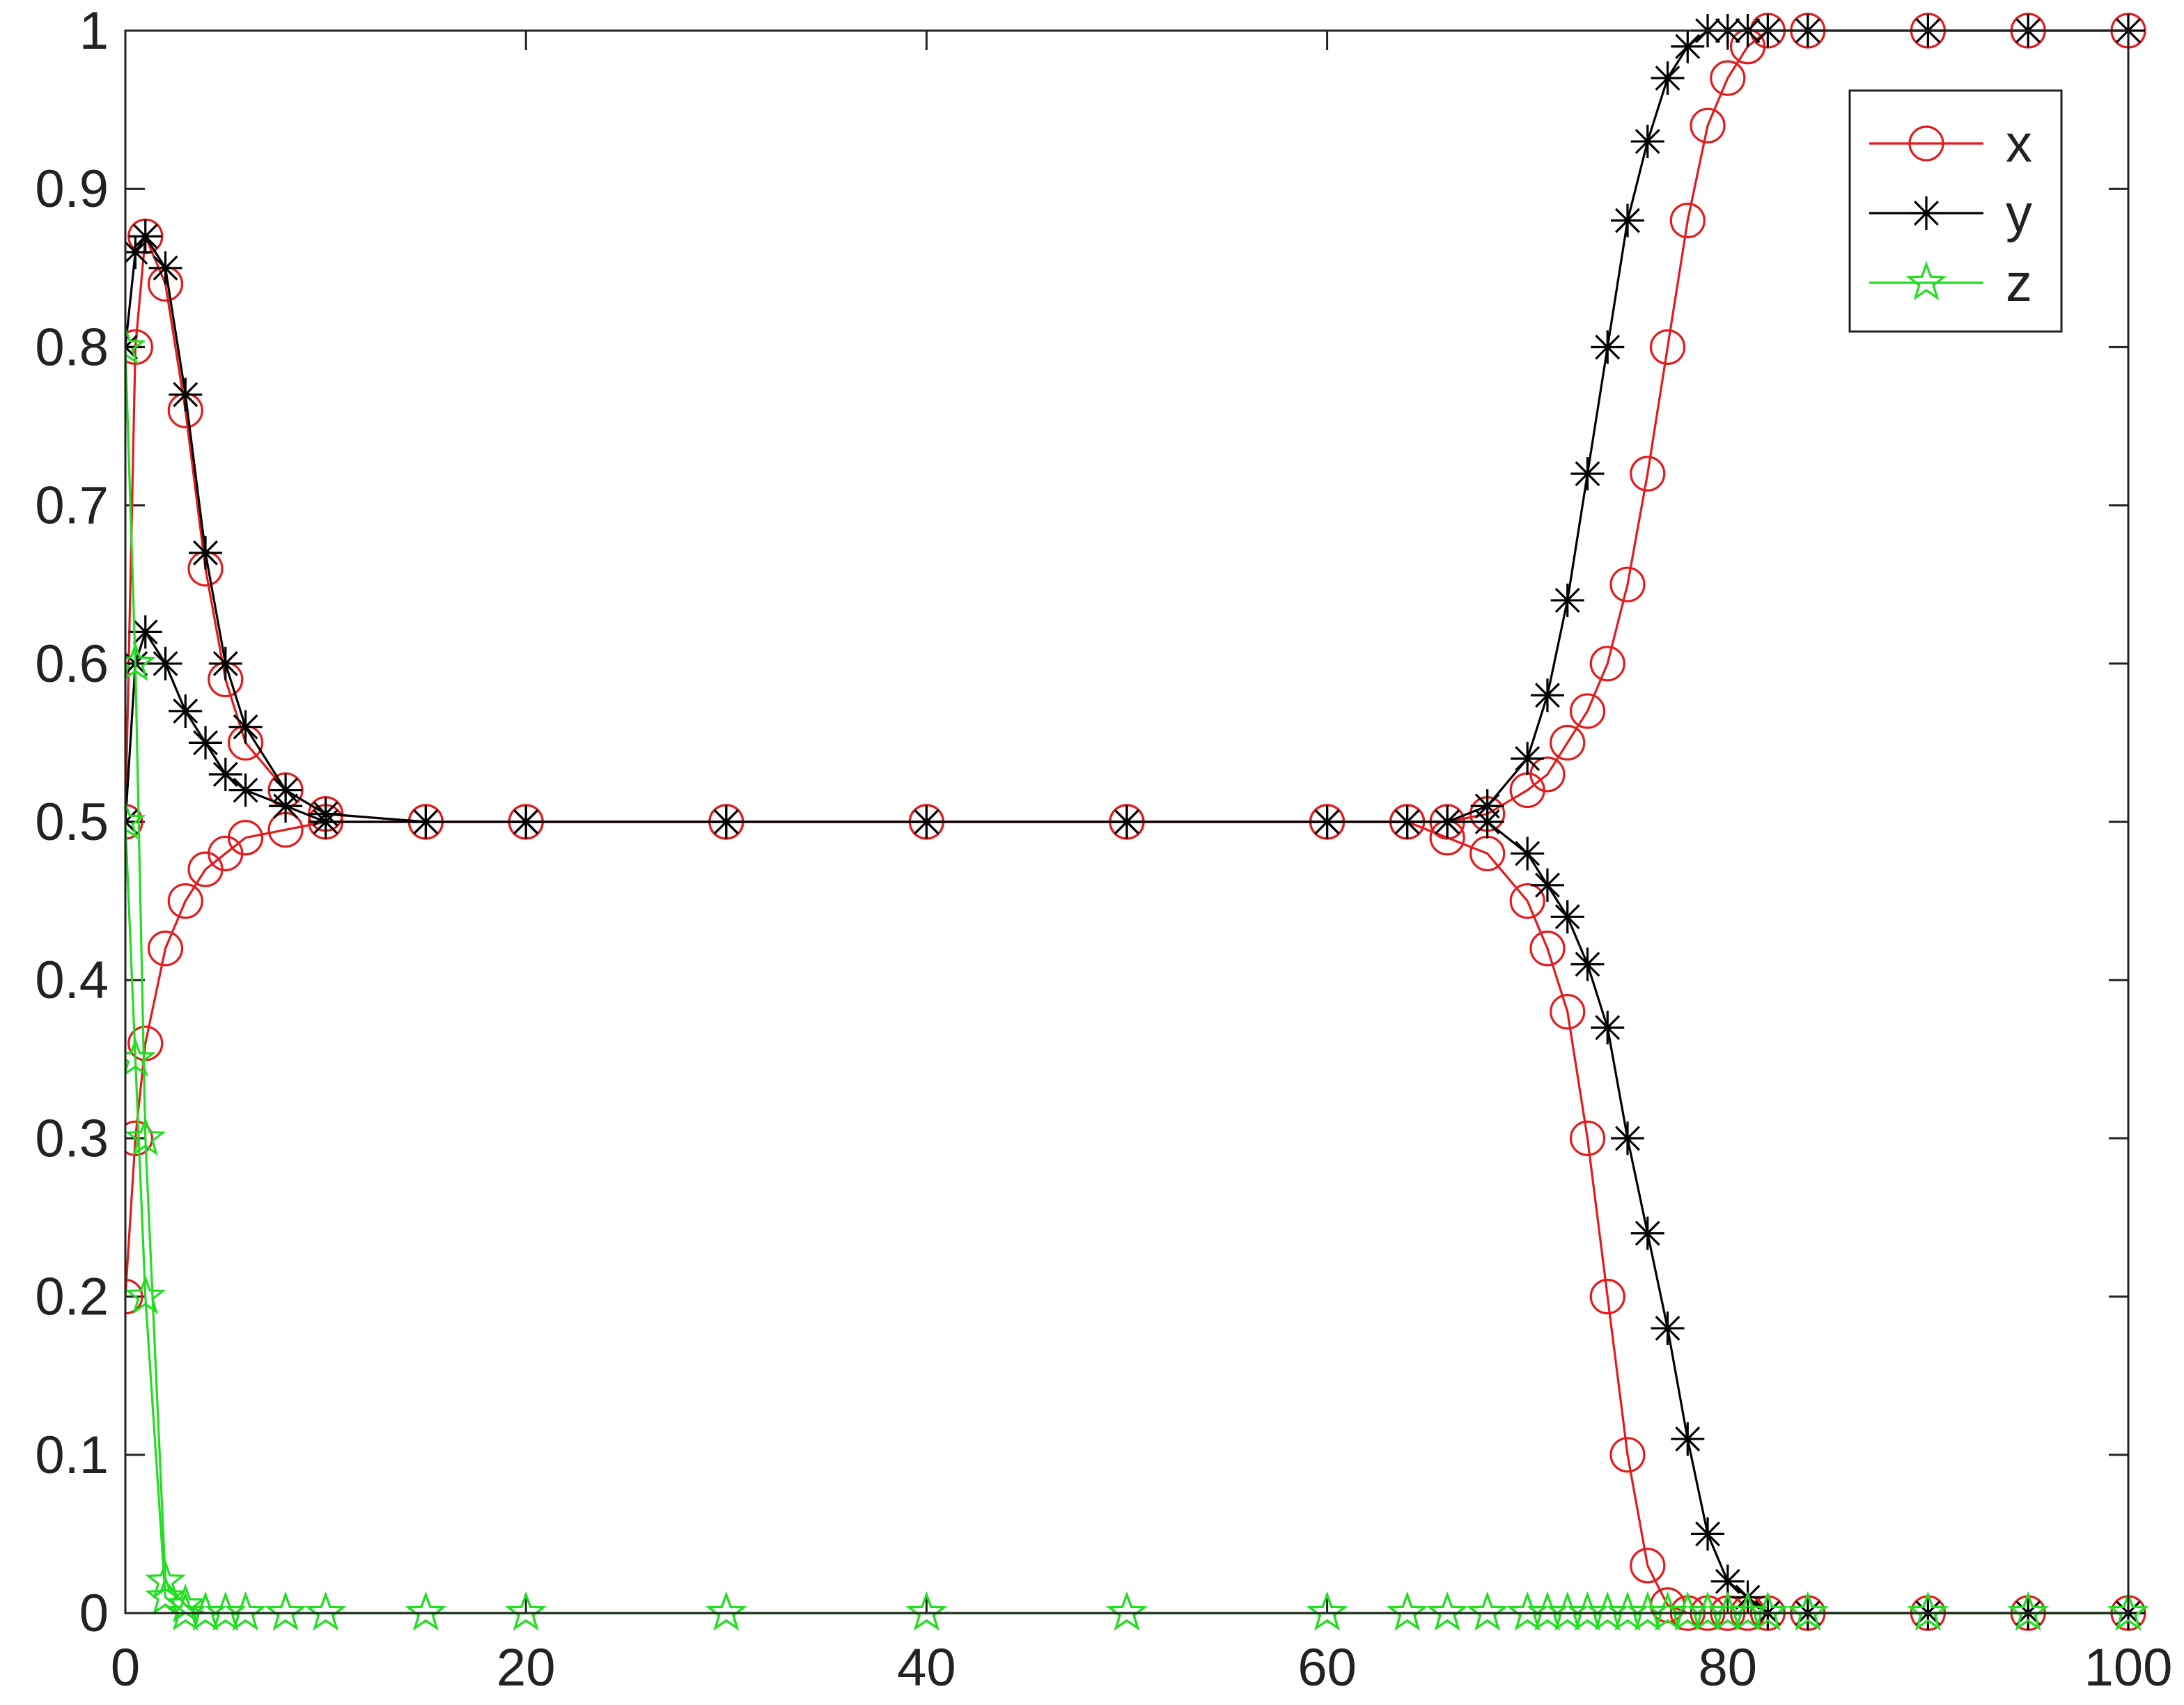 This screenshot has height=1705, width=2184. I want to click on legend-label: y, so click(2019, 213).